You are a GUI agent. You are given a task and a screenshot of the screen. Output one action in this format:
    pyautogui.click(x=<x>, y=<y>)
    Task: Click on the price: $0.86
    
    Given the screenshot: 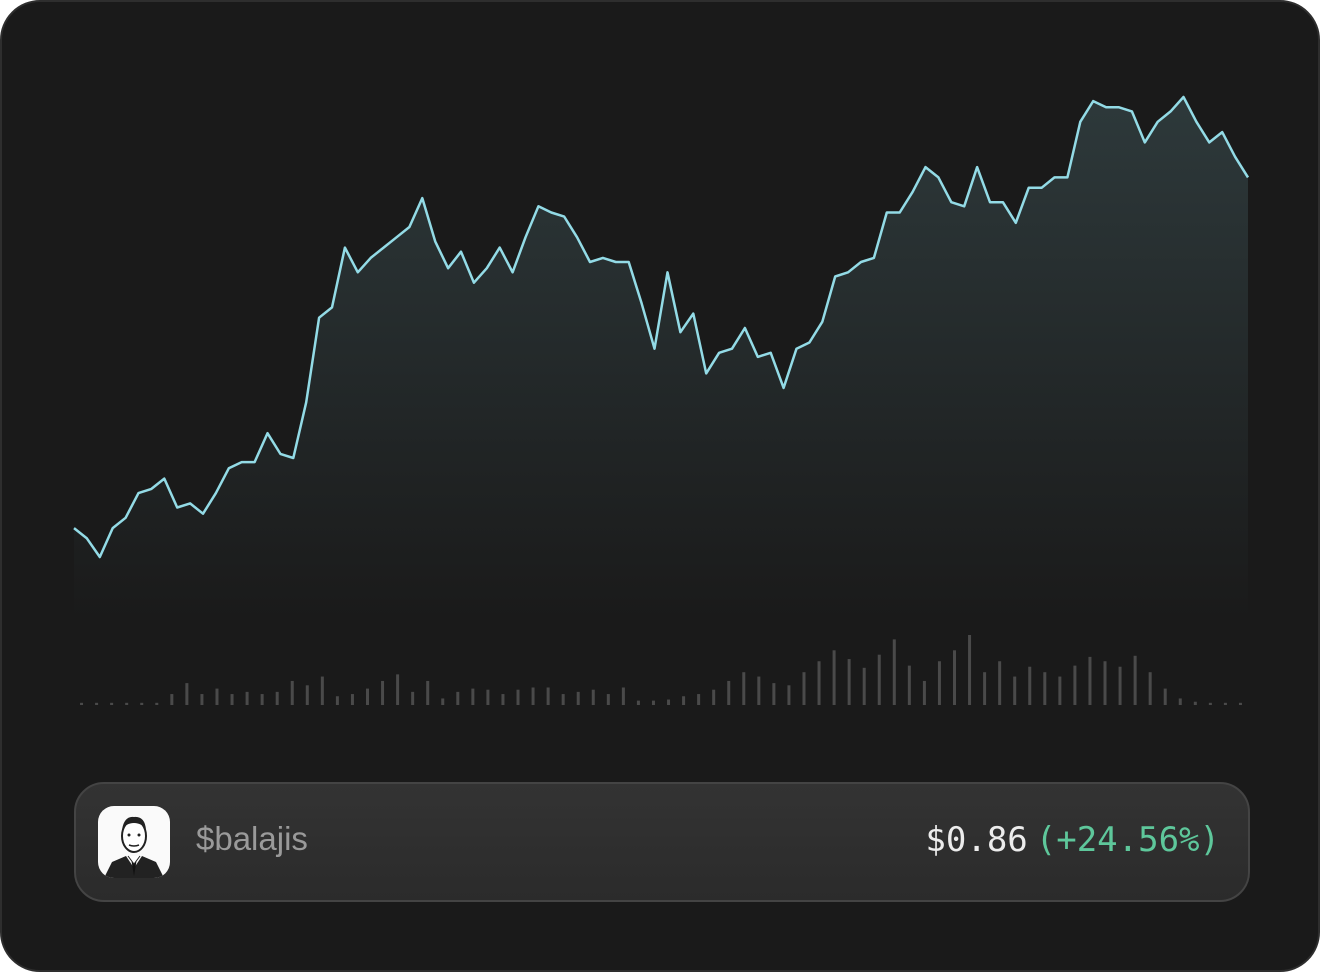 What is the action you would take?
    pyautogui.click(x=976, y=840)
    